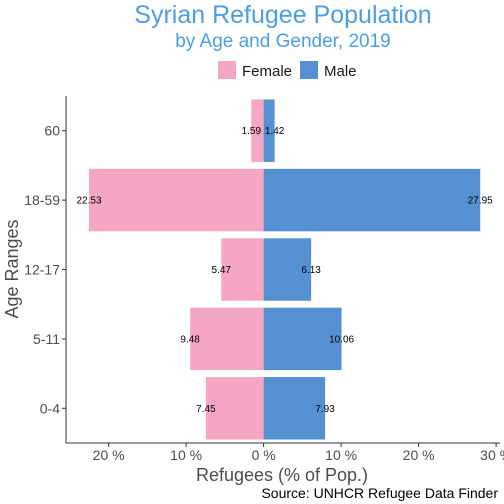 This screenshot has height=504, width=504. What do you see at coordinates (206, 409) in the screenshot?
I see `data-label-female-0-4: 7.45` at bounding box center [206, 409].